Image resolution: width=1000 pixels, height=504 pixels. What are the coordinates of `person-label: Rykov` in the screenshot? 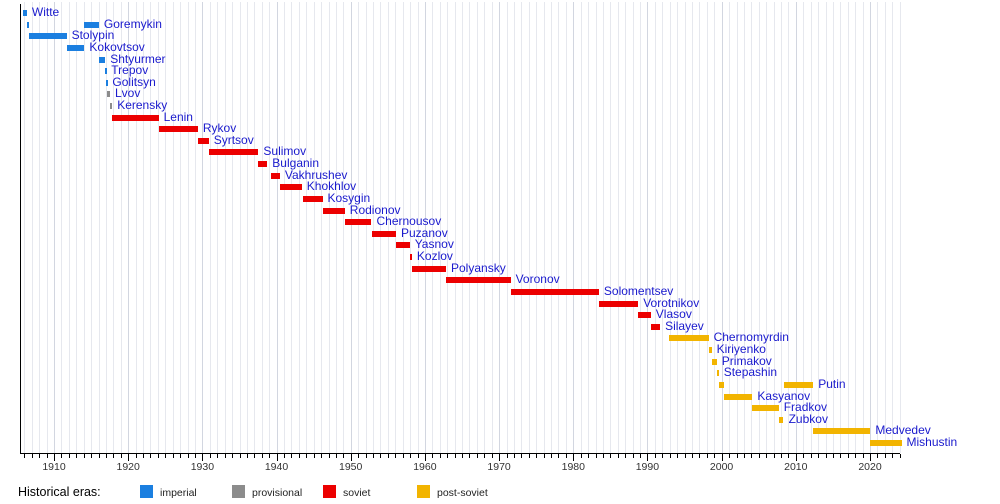 It's located at (219, 128).